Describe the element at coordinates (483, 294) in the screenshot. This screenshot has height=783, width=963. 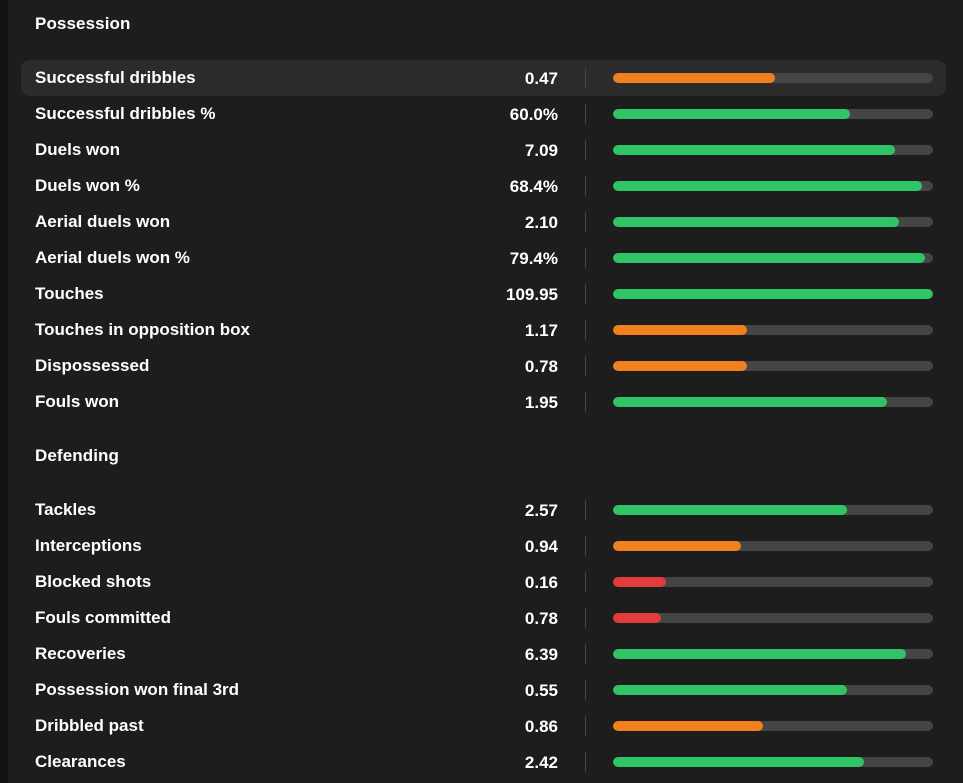
I see `stat-row-touches: Touches 109.95` at that location.